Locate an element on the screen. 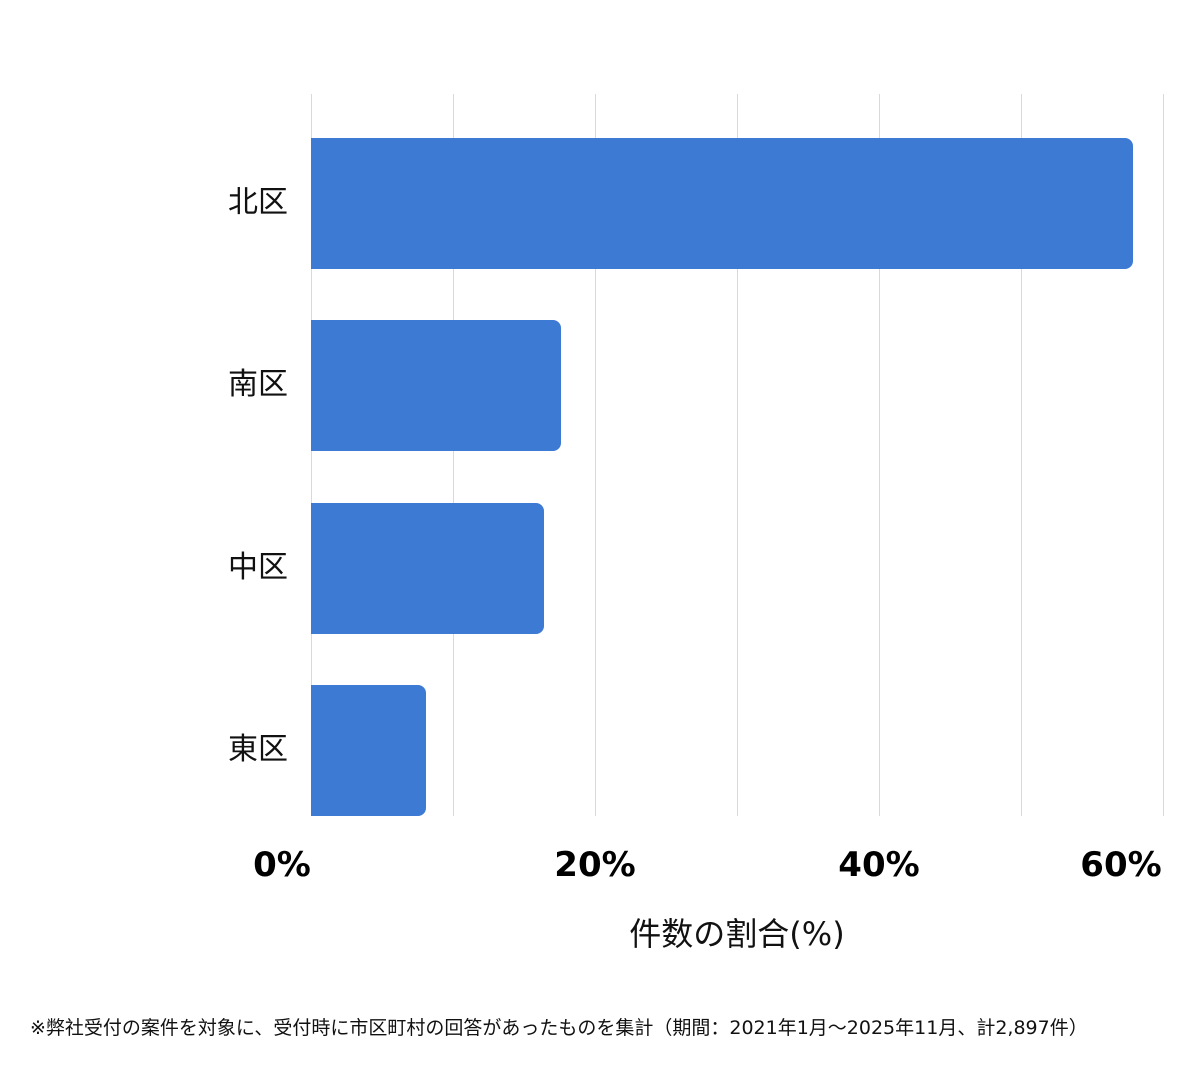  x-axis-title: 件数の割合(%) is located at coordinates (737, 934).